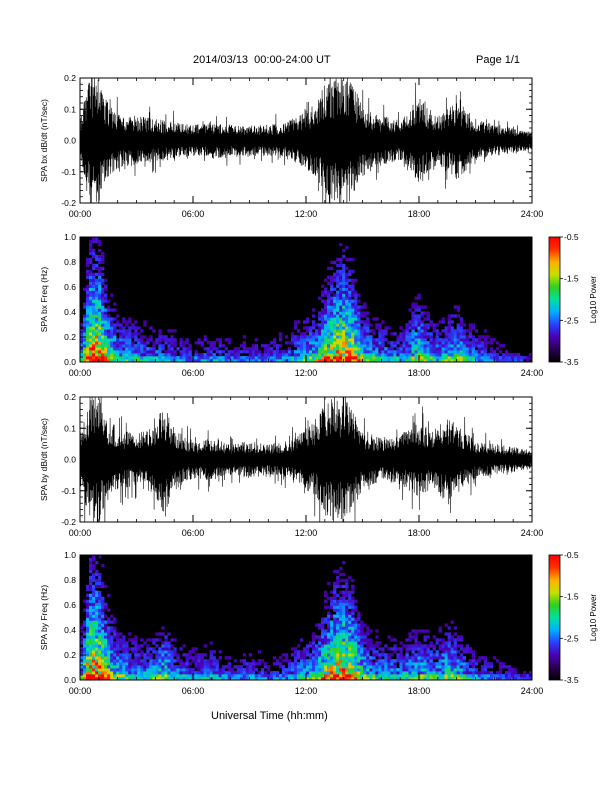 Image resolution: width=612 pixels, height=792 pixels. What do you see at coordinates (68, 522) in the screenshot?
I see `y-tick-label: -0.2` at bounding box center [68, 522].